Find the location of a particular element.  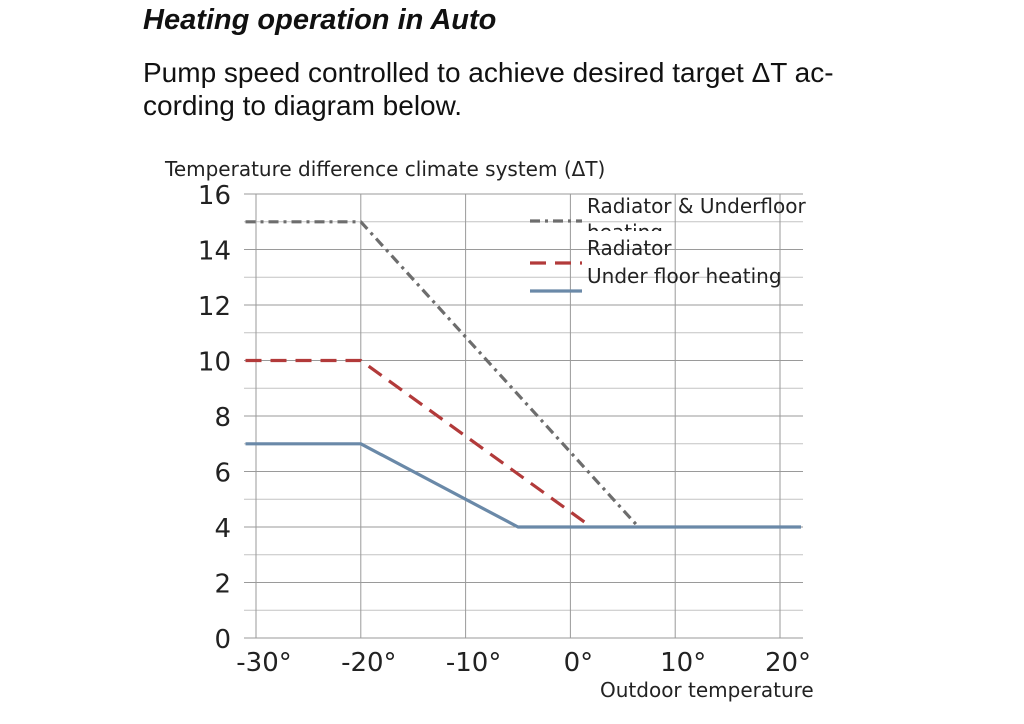

x-tick-label: -20° is located at coordinates (368, 663).